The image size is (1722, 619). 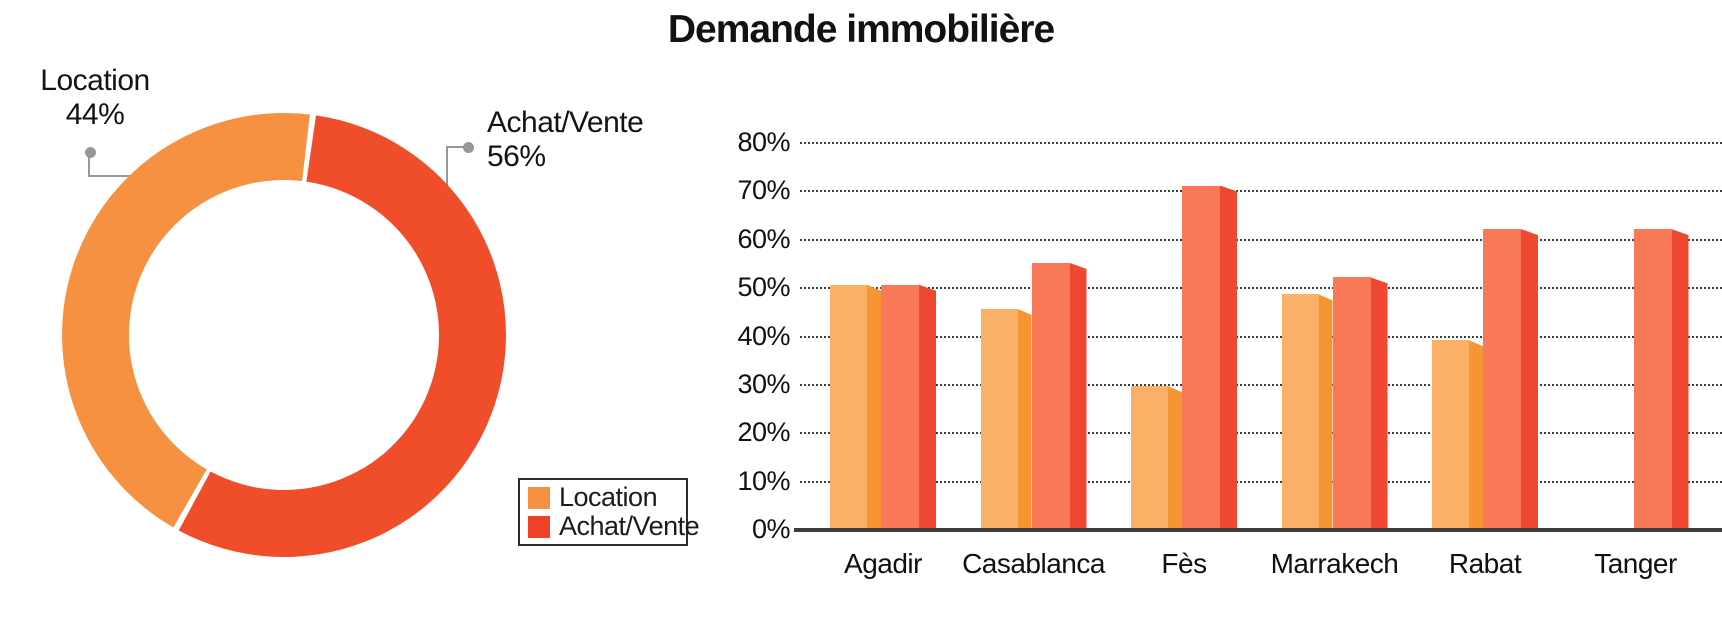 I want to click on donut-label-achat-vente-value: 56%, so click(x=516, y=156).